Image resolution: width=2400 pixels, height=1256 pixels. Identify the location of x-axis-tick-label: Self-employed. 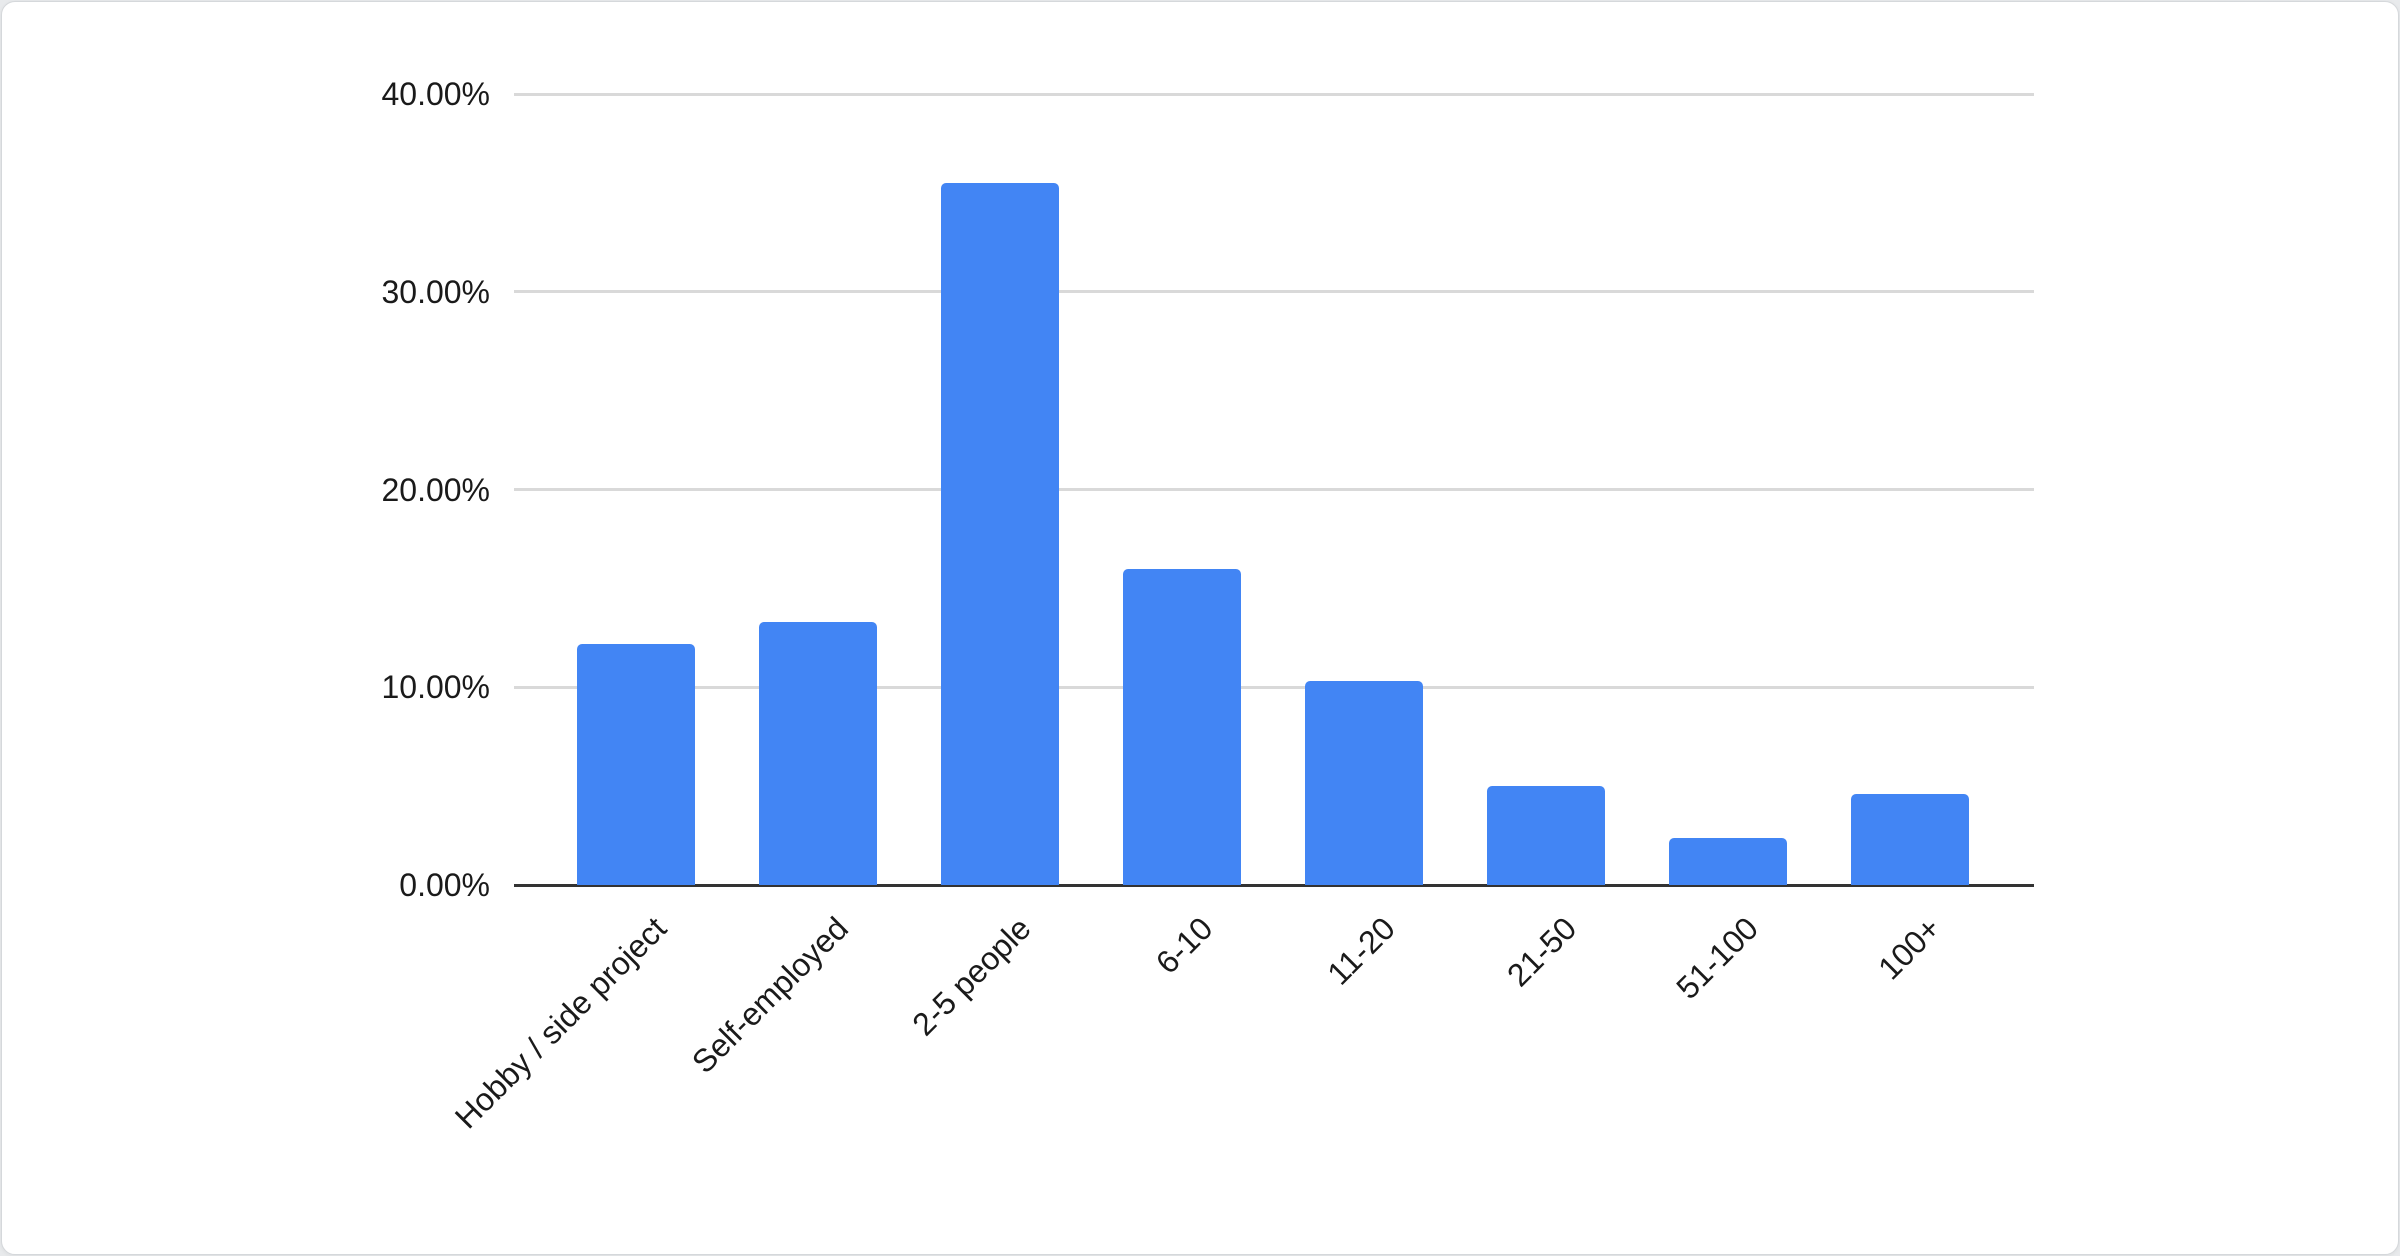
(770, 995).